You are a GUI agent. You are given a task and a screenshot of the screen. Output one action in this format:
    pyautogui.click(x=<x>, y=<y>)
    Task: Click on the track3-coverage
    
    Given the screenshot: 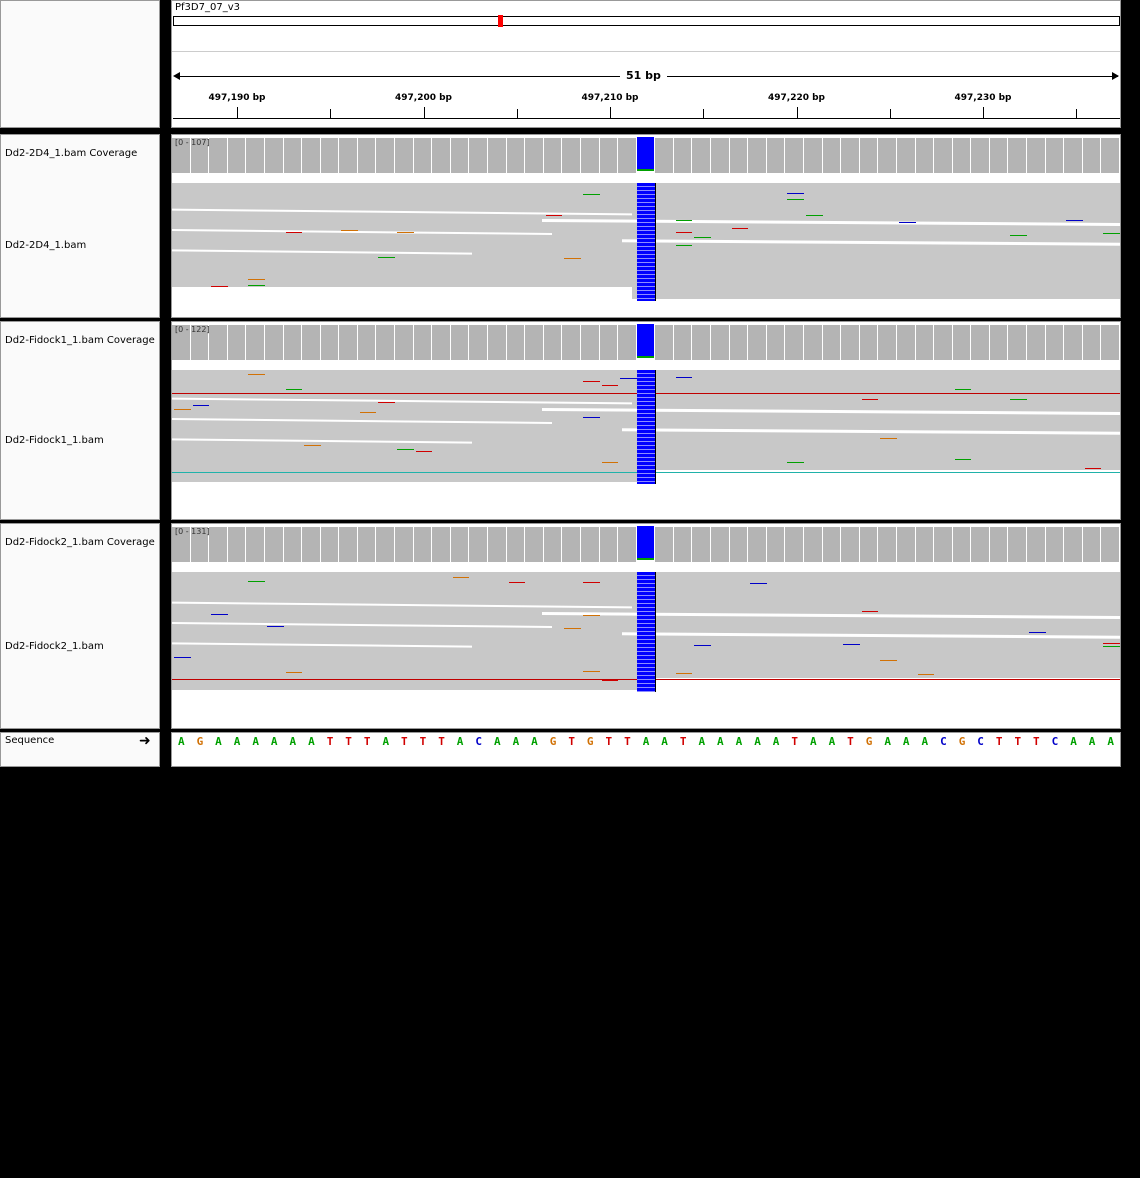 What is the action you would take?
    pyautogui.click(x=646, y=543)
    